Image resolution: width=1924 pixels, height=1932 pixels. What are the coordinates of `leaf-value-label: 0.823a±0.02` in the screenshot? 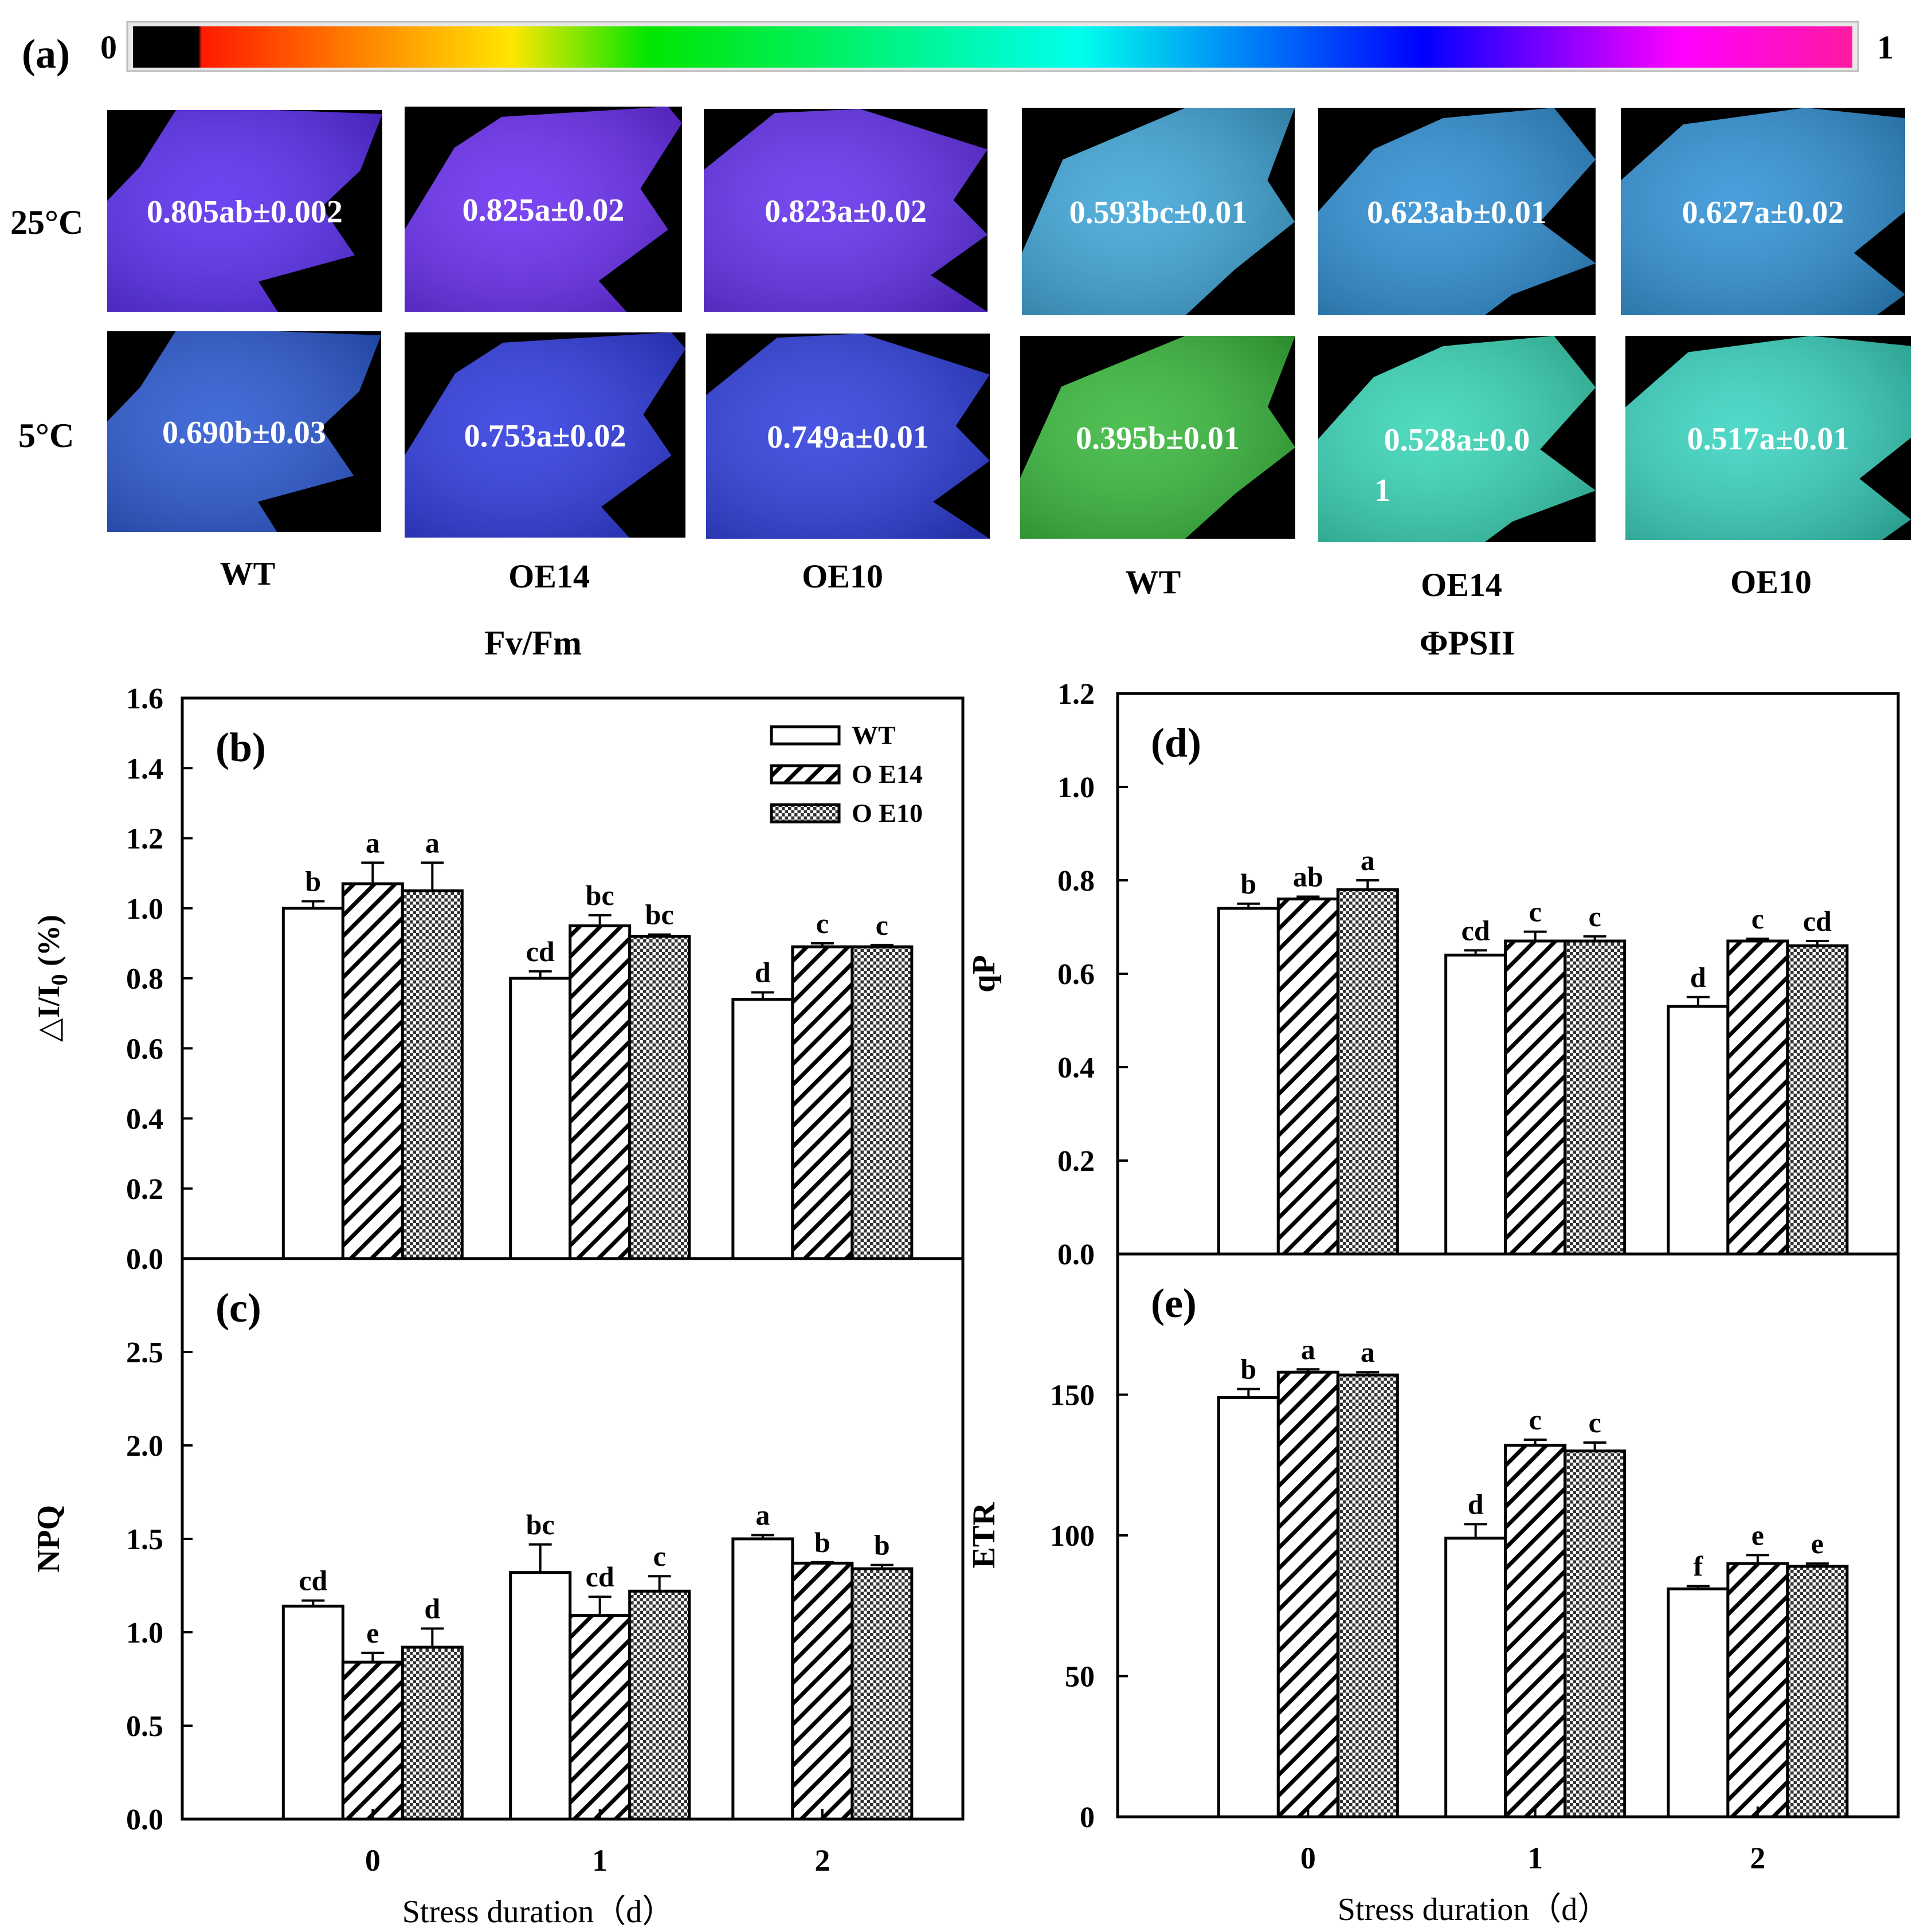 It's located at (846, 211).